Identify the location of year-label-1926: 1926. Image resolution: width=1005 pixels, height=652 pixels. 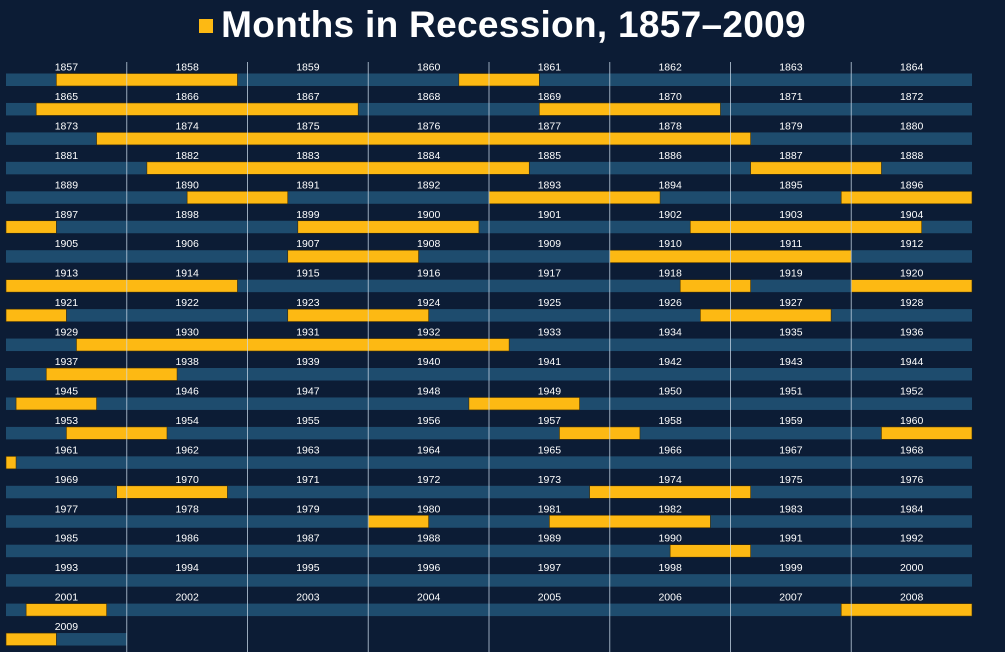
(670, 303).